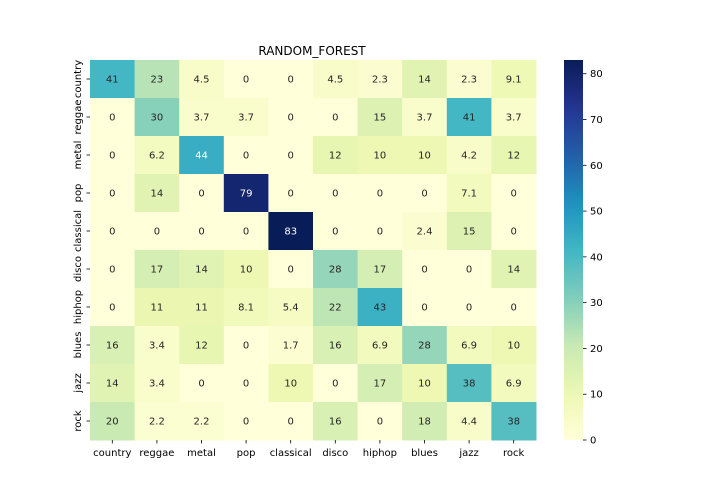 The height and width of the screenshot is (504, 720). What do you see at coordinates (157, 80) in the screenshot?
I see `cell-value-label: 23` at bounding box center [157, 80].